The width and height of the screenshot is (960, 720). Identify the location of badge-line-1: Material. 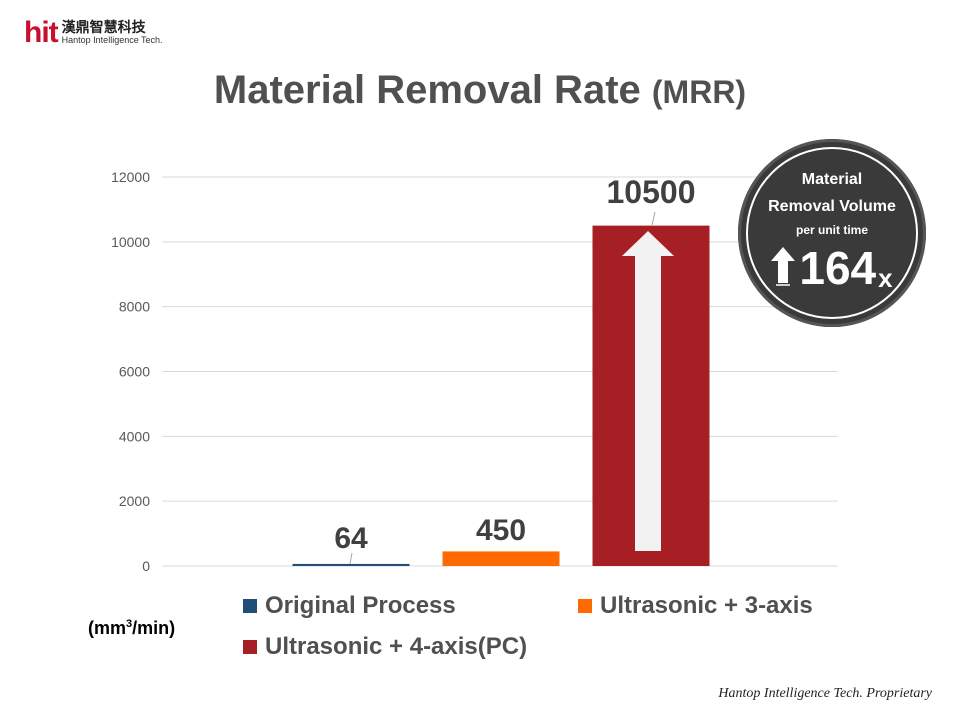
(832, 179).